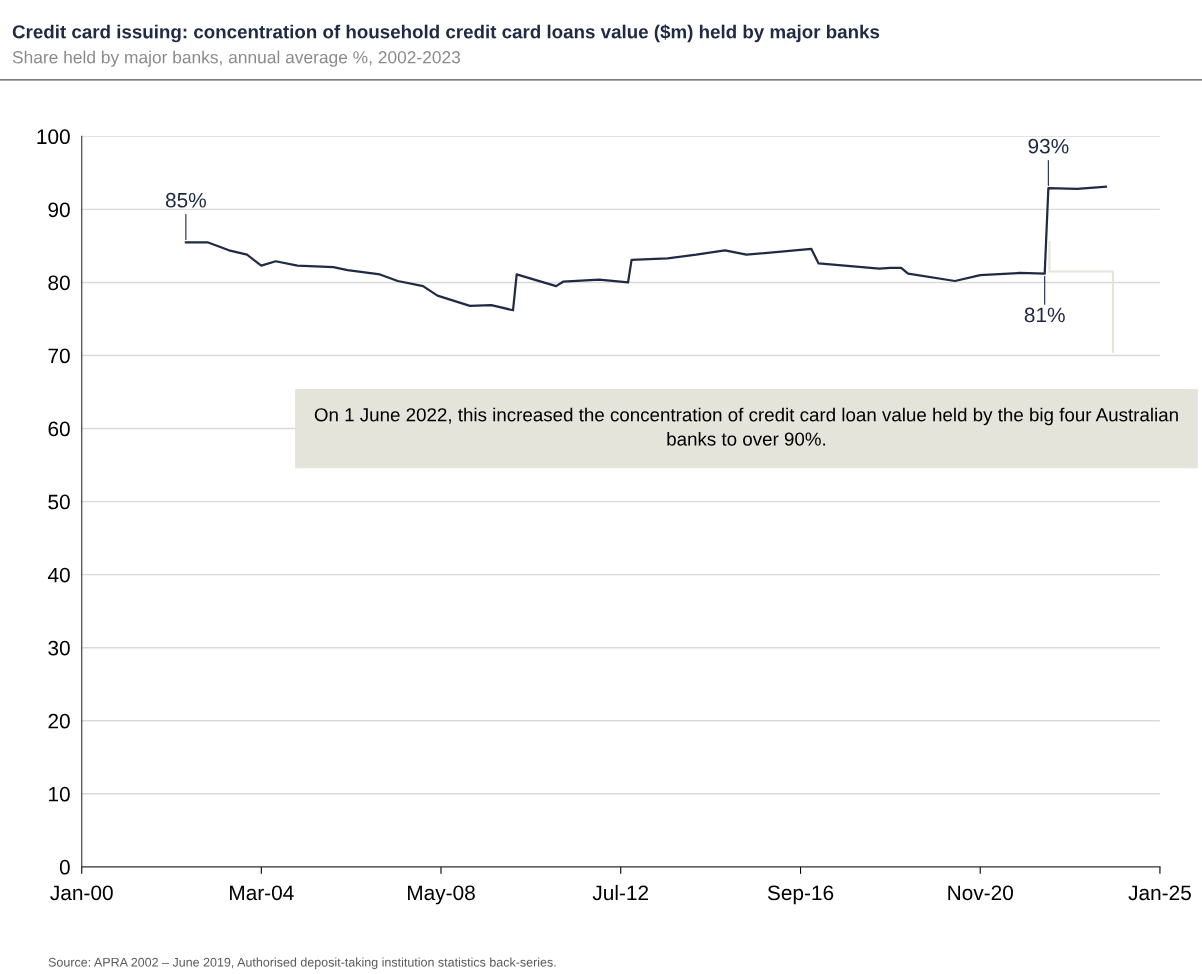  I want to click on x-tick-label: Jan-25, so click(1159, 893).